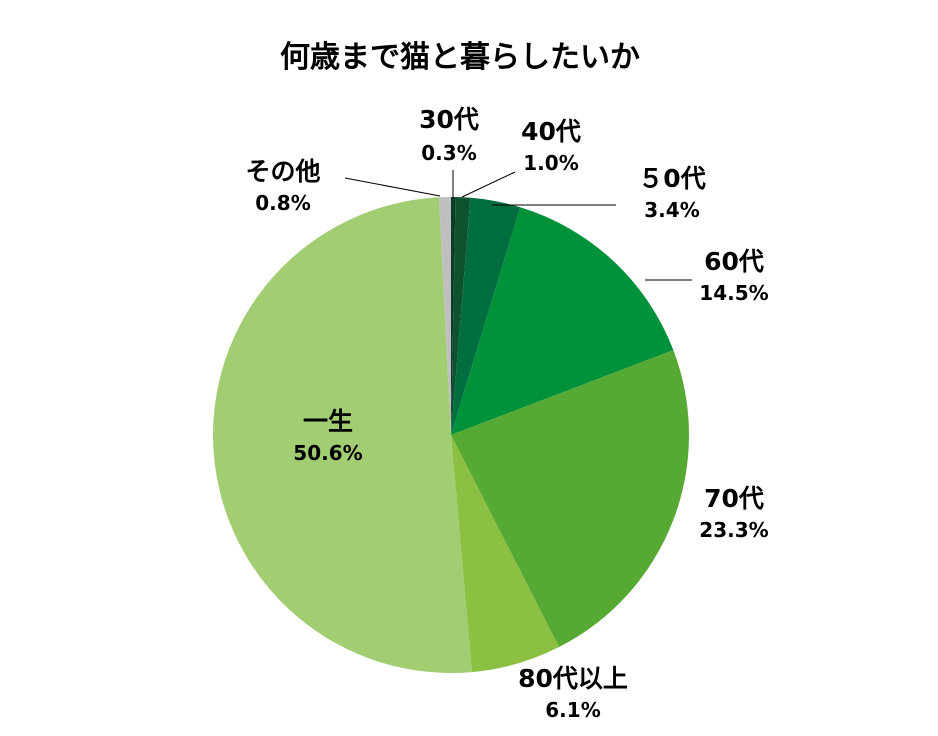 The width and height of the screenshot is (938, 736). What do you see at coordinates (572, 710) in the screenshot?
I see `slice-percent-label: 6.1%` at bounding box center [572, 710].